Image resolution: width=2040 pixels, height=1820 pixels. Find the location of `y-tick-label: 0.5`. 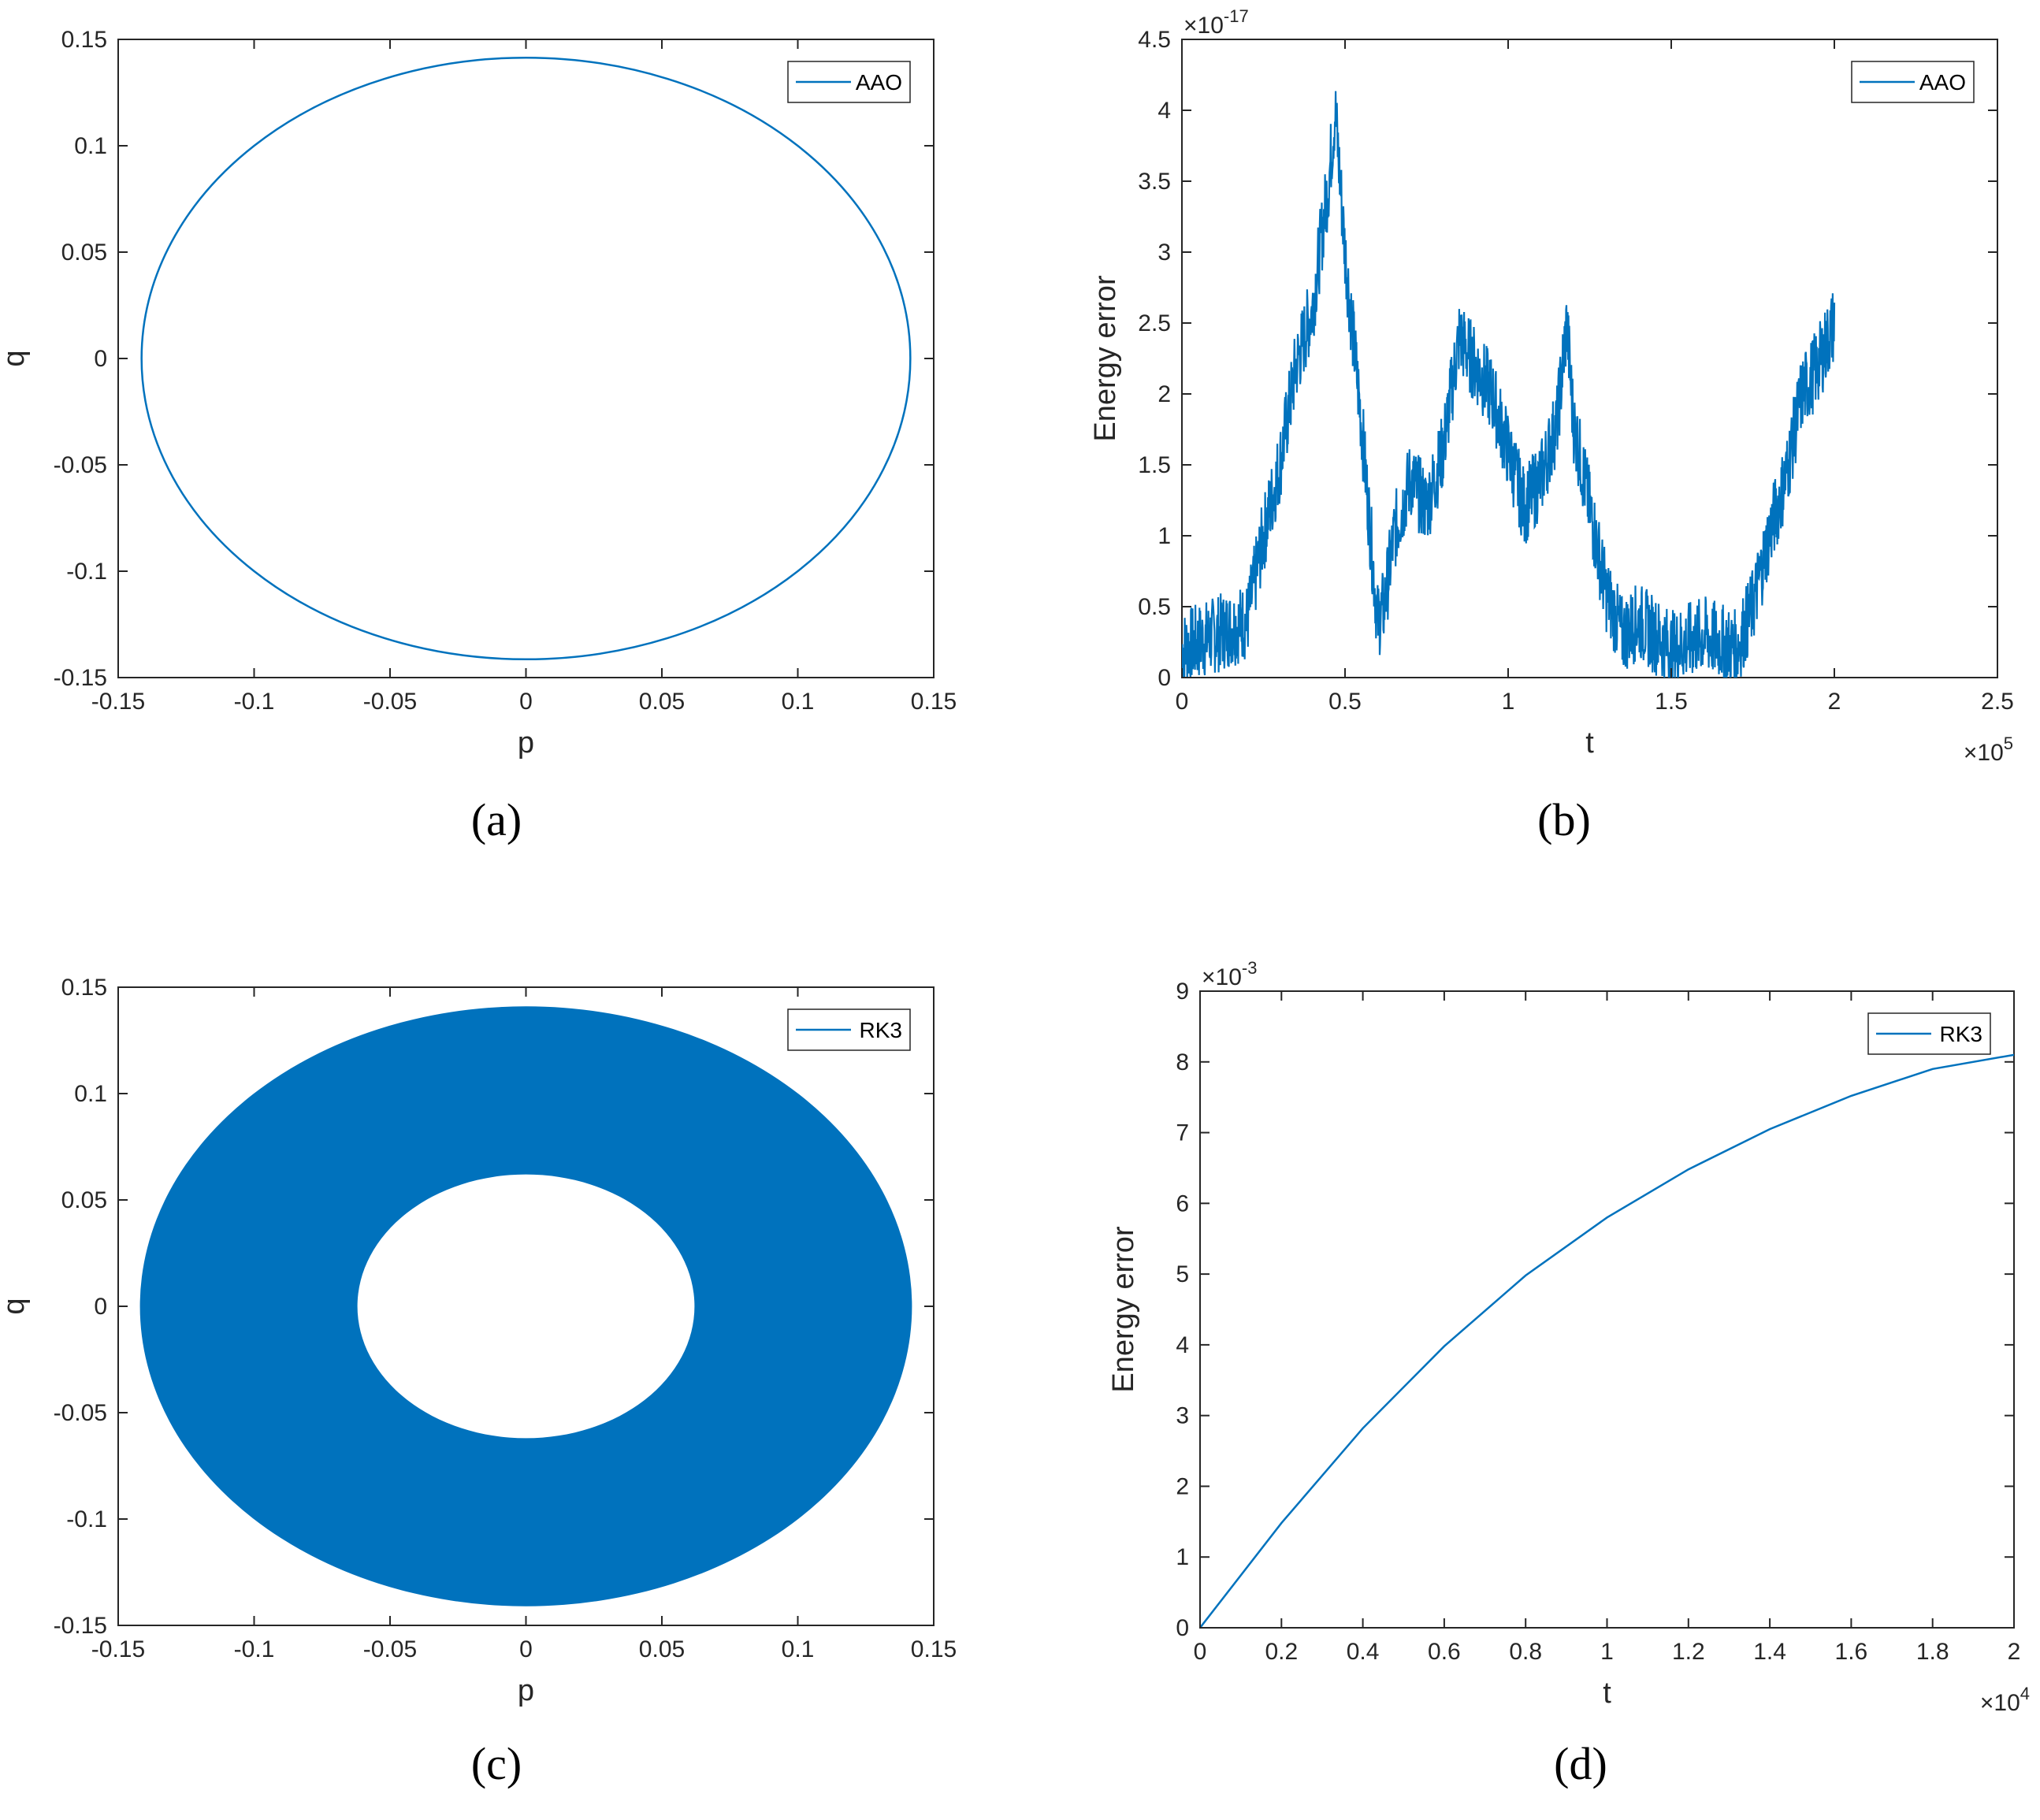

y-tick-label: 0.5 is located at coordinates (1154, 607).